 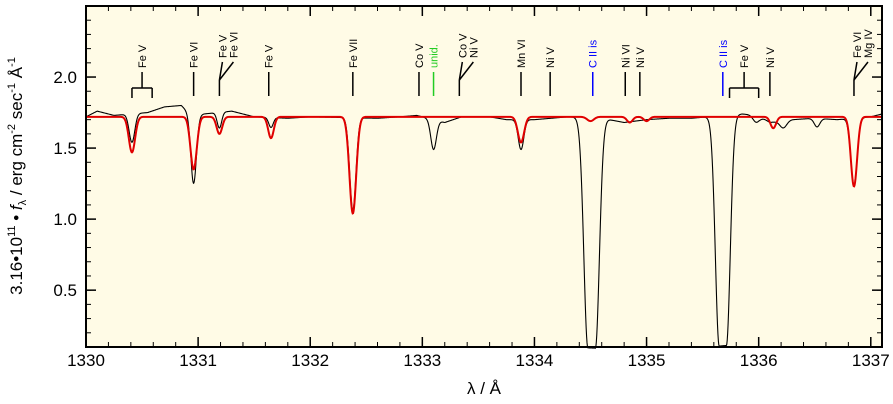 What do you see at coordinates (65, 77) in the screenshot?
I see `y-tick-label: 2.0` at bounding box center [65, 77].